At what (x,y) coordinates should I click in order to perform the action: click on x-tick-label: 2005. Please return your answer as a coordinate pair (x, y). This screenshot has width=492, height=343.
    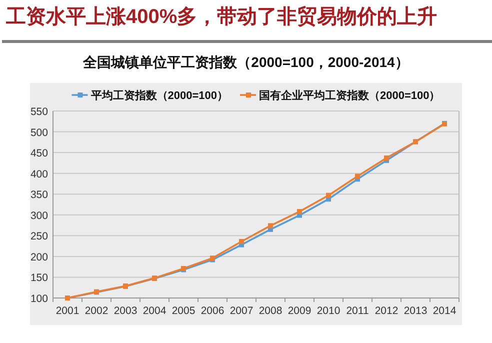
    Looking at the image, I should click on (184, 311).